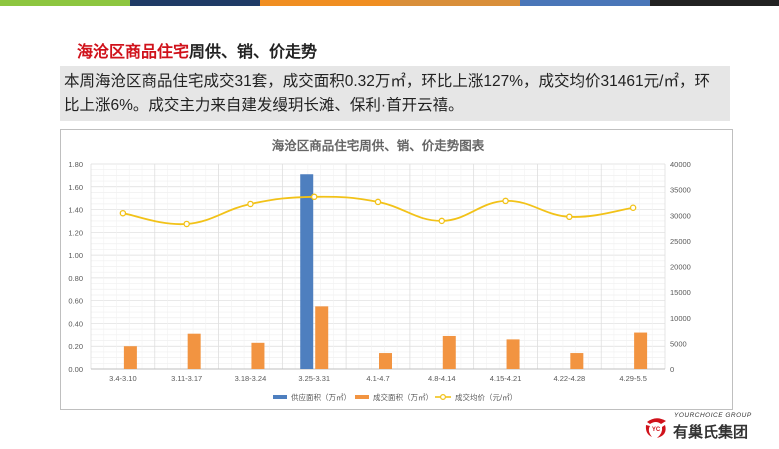 This screenshot has height=449, width=779. Describe the element at coordinates (442, 378) in the screenshot. I see `x-tick-label: 4.8-4.14` at that location.